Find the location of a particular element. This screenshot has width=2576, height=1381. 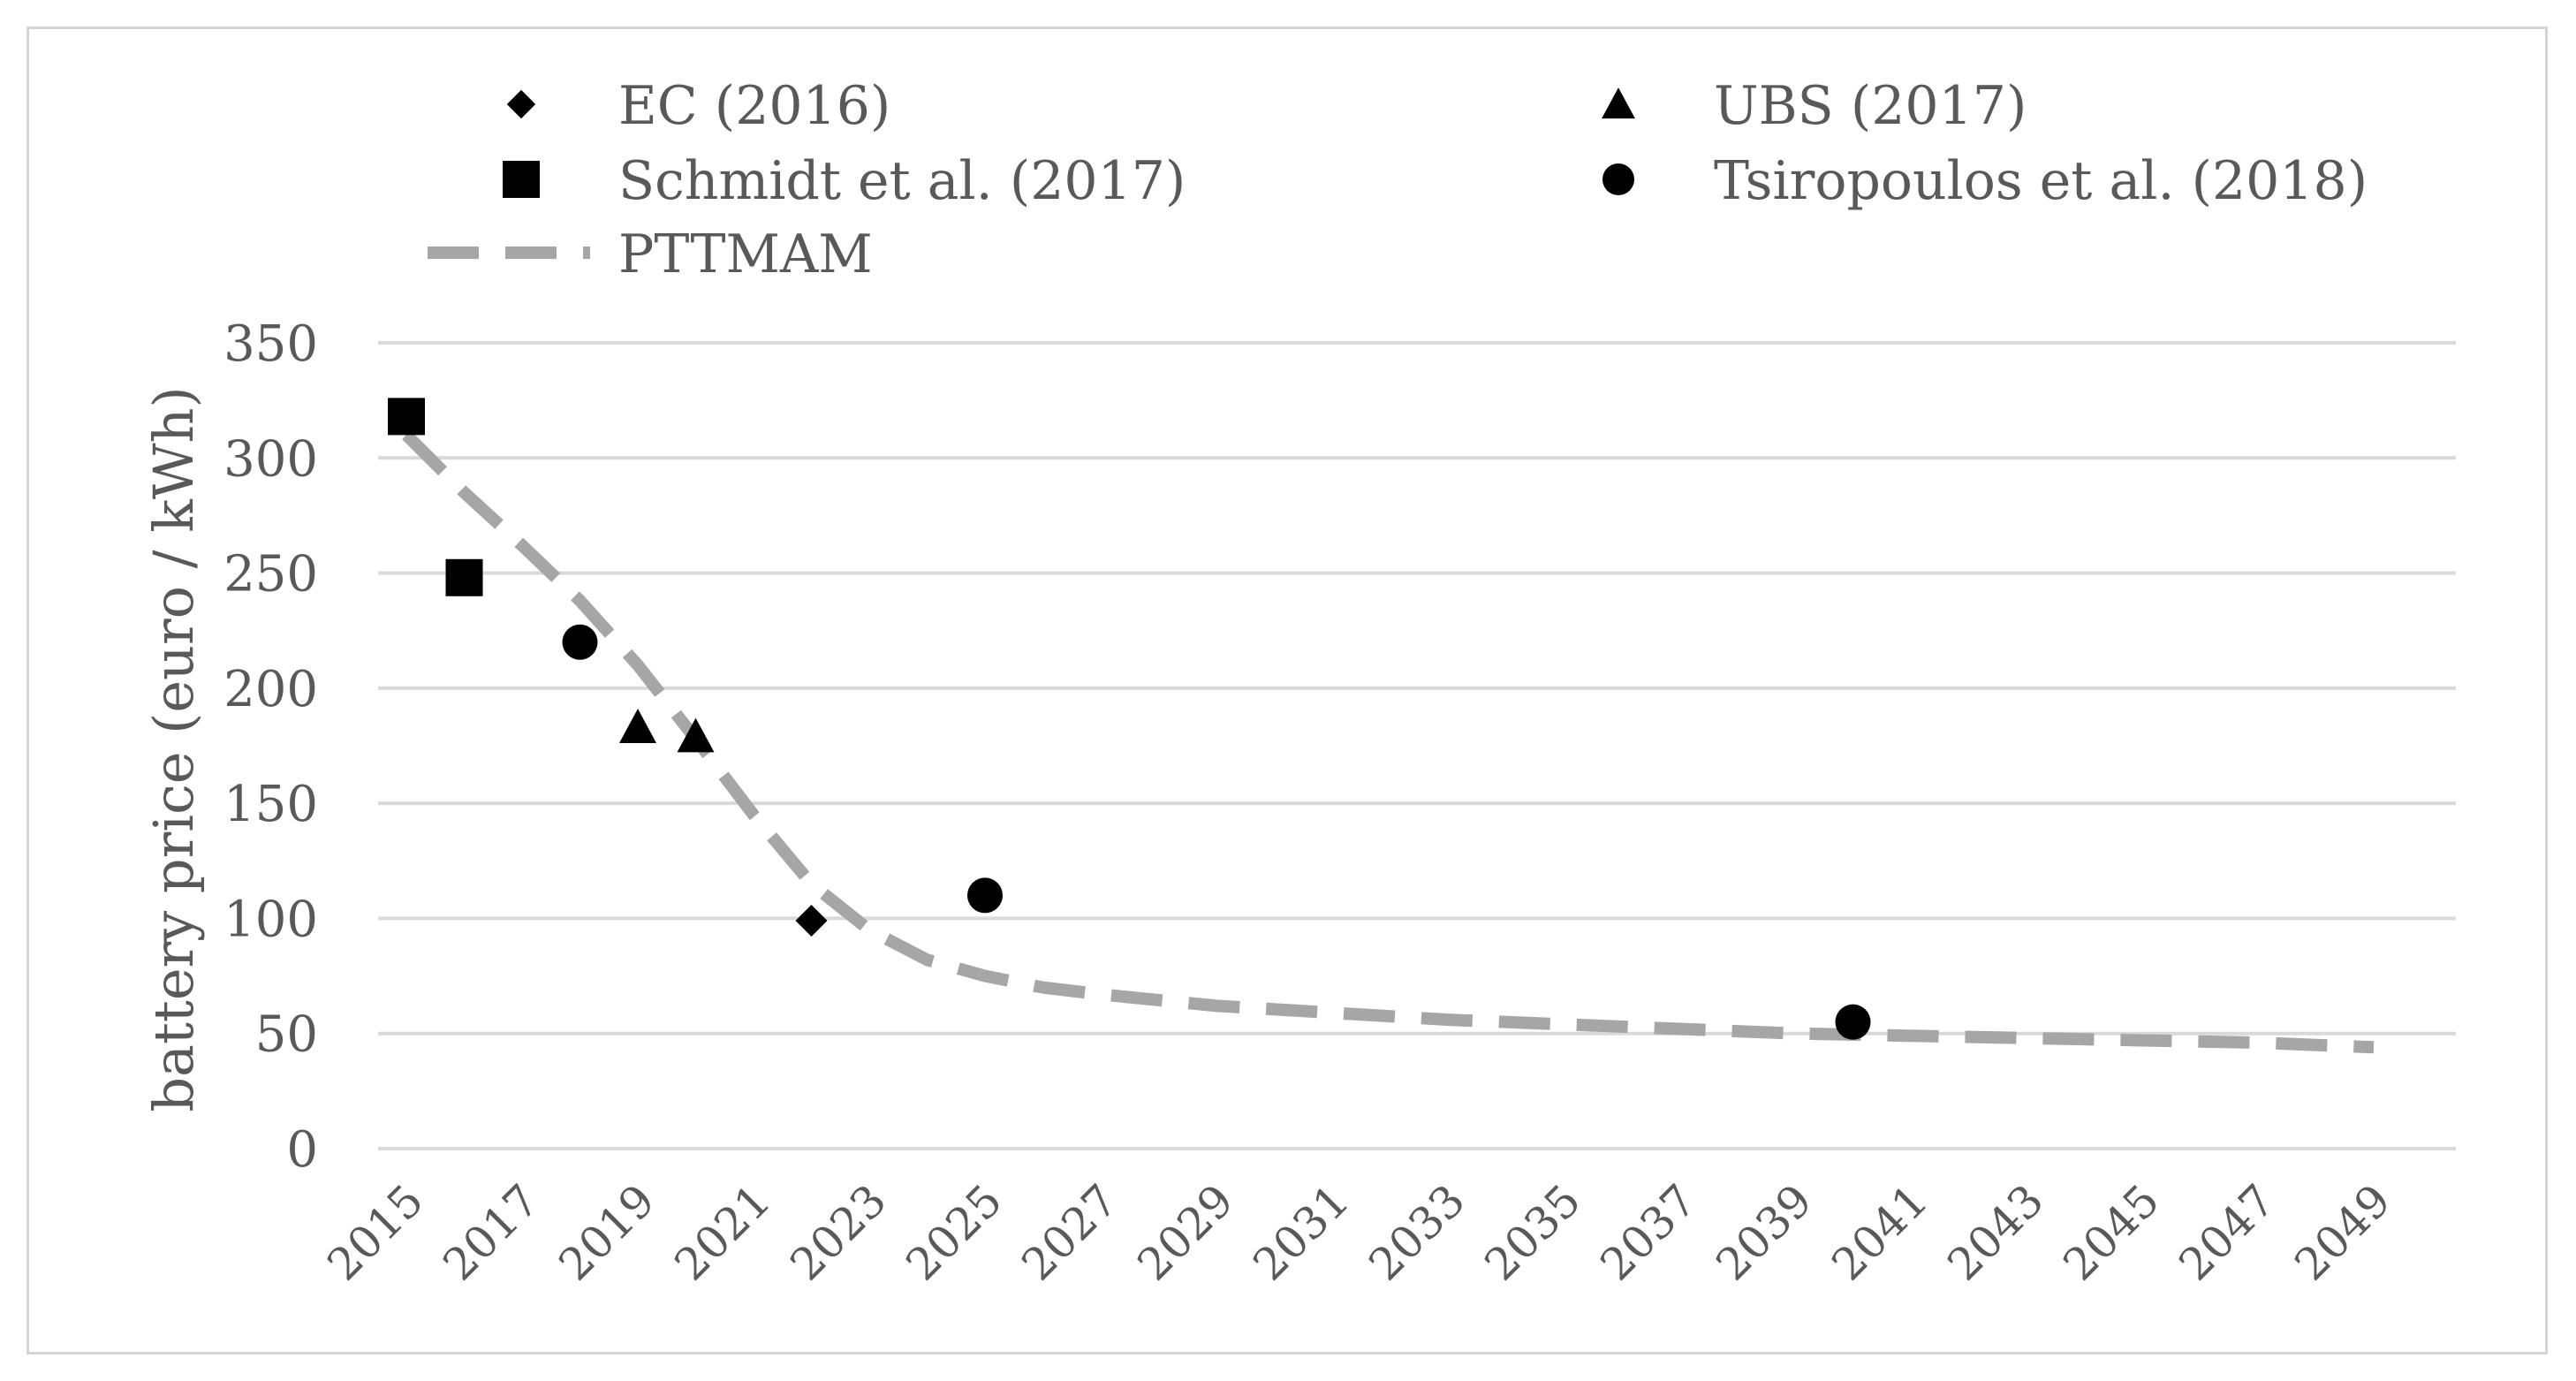

y-tick-label-100: 100 is located at coordinates (271, 919).